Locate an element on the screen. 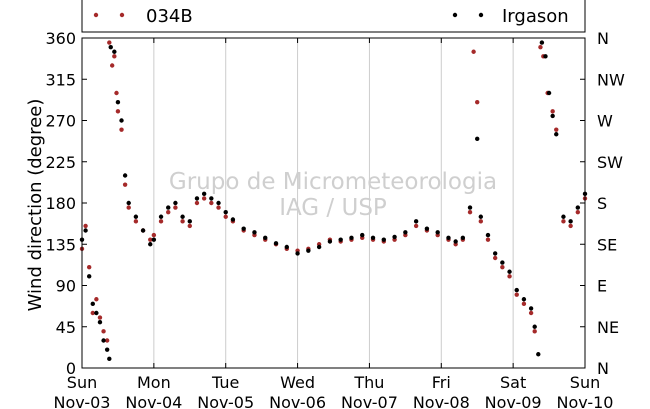  x-tick-label-day: Sat is located at coordinates (513, 382).